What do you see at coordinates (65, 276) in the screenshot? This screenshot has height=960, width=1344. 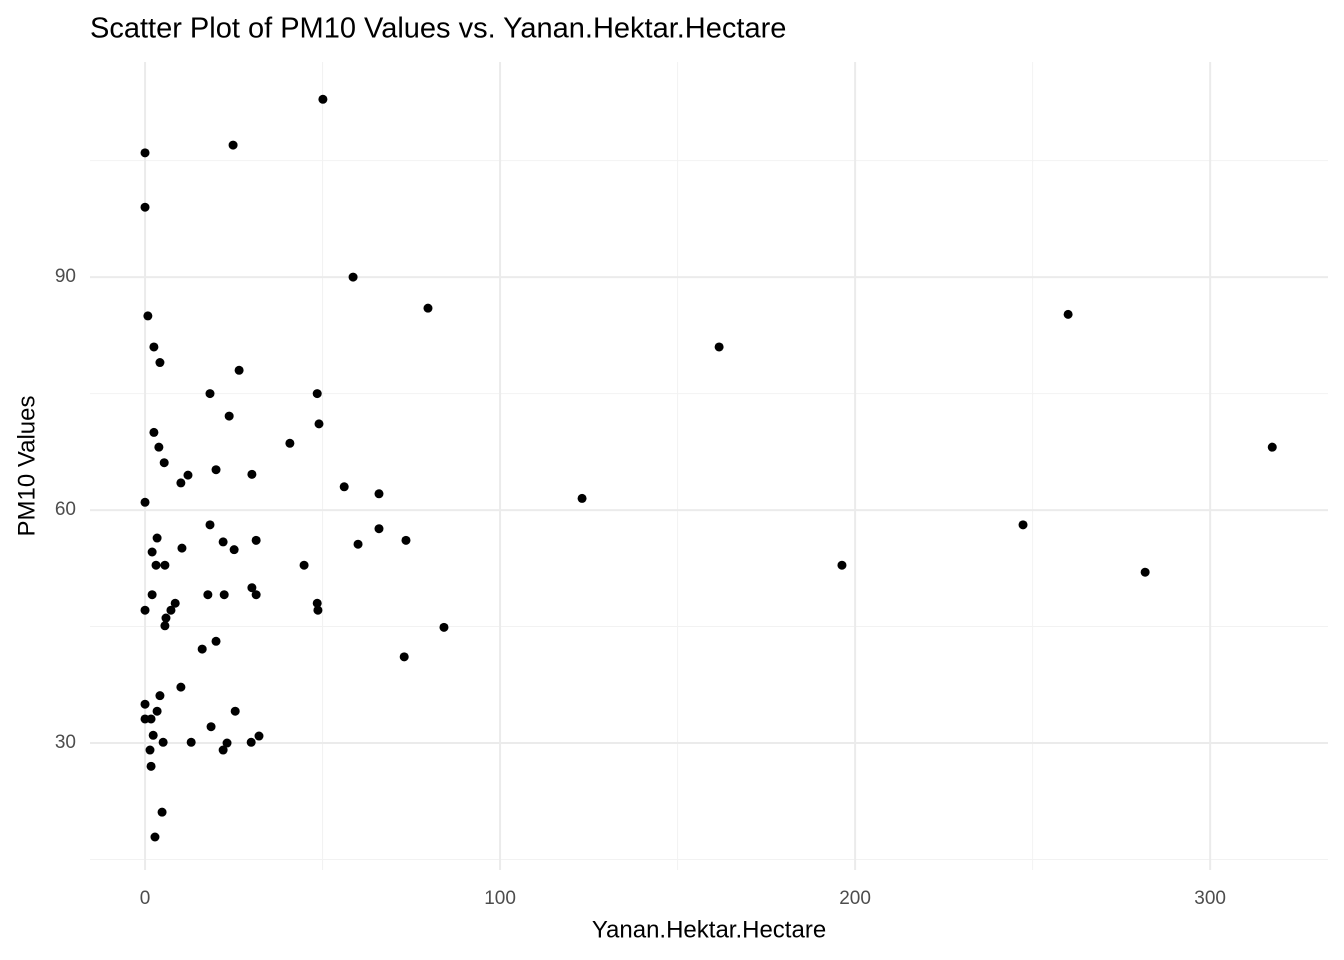 I see `y-tick-label: 90` at bounding box center [65, 276].